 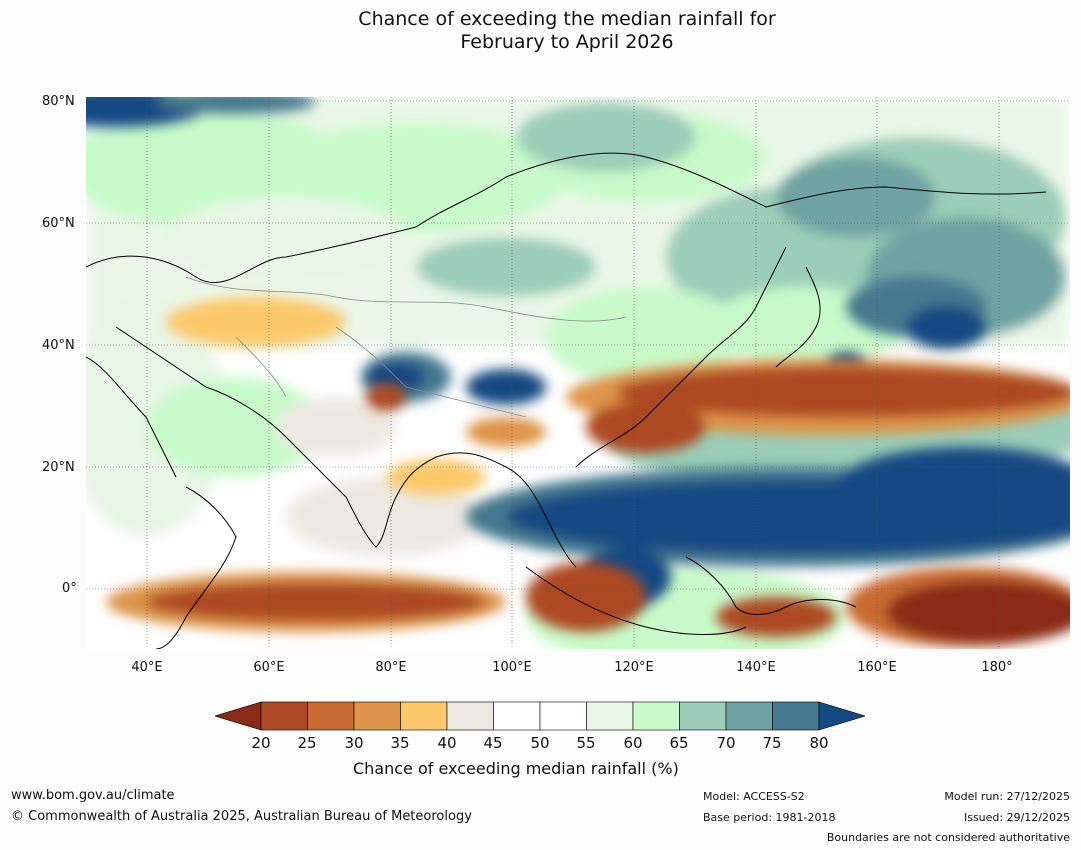 What do you see at coordinates (540, 743) in the screenshot?
I see `colorbar-tick: 50` at bounding box center [540, 743].